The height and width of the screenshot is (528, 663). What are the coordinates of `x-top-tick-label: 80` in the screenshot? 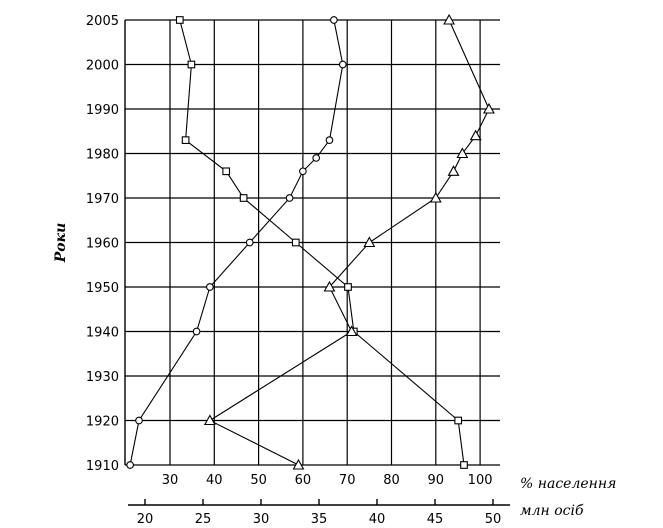 It's located at (391, 480).